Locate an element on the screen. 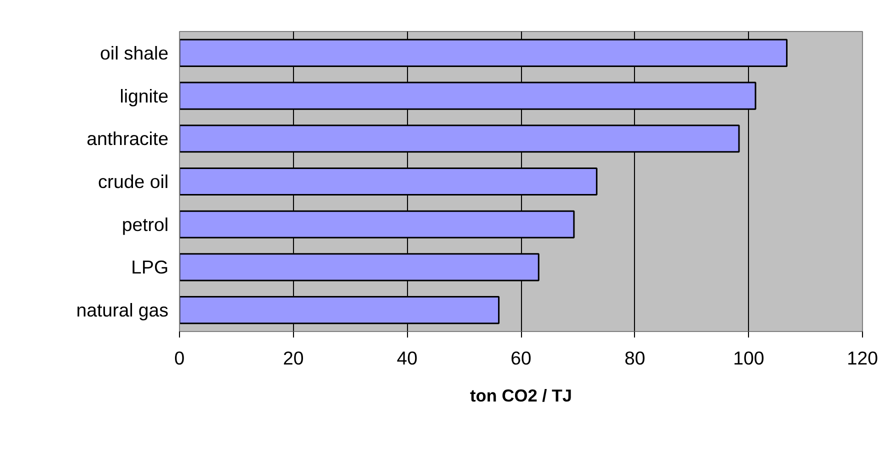 The image size is (893, 458). y-tick-label: crude oil is located at coordinates (133, 181).